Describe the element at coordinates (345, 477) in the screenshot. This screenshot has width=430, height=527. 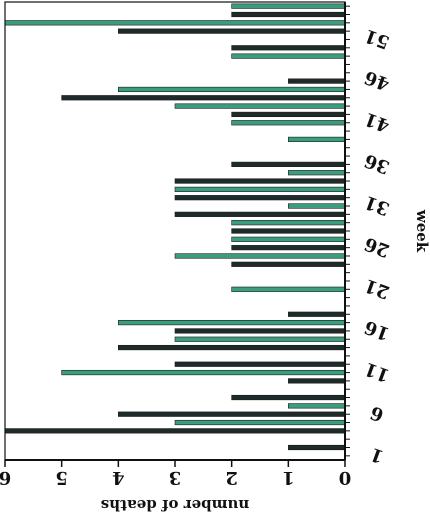
I see `y-tick-label-0: 0` at that location.